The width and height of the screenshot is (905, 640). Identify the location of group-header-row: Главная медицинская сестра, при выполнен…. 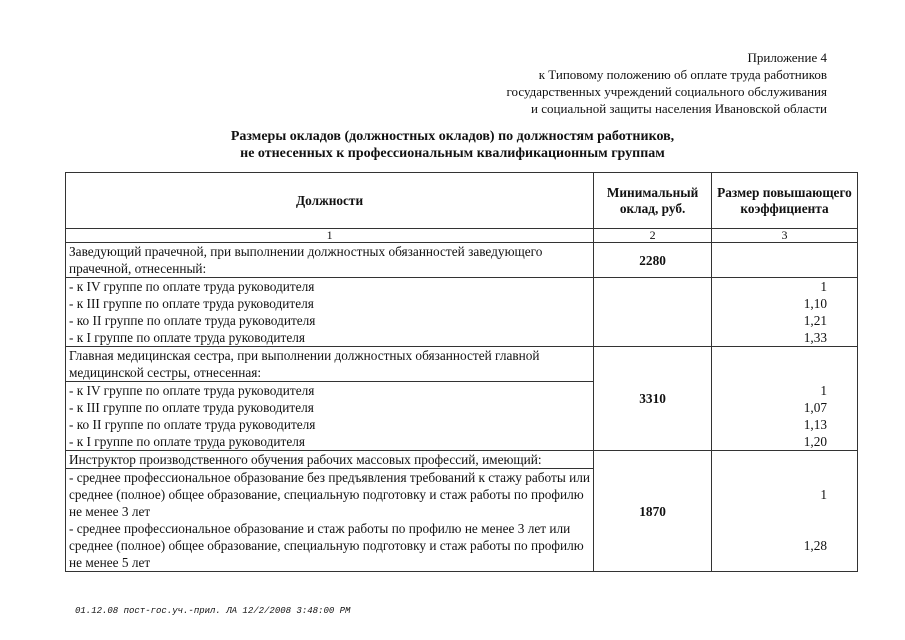
(461, 398).